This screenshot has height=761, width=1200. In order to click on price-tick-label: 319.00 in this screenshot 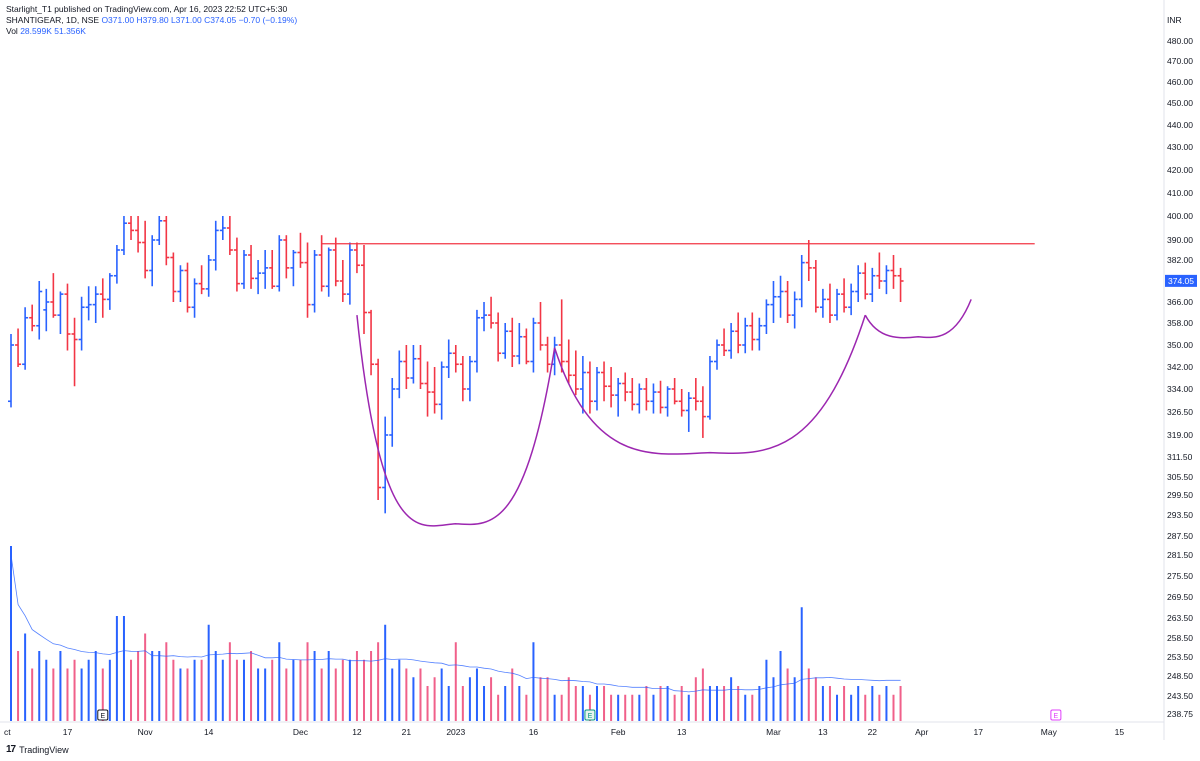, I will do `click(1180, 435)`.